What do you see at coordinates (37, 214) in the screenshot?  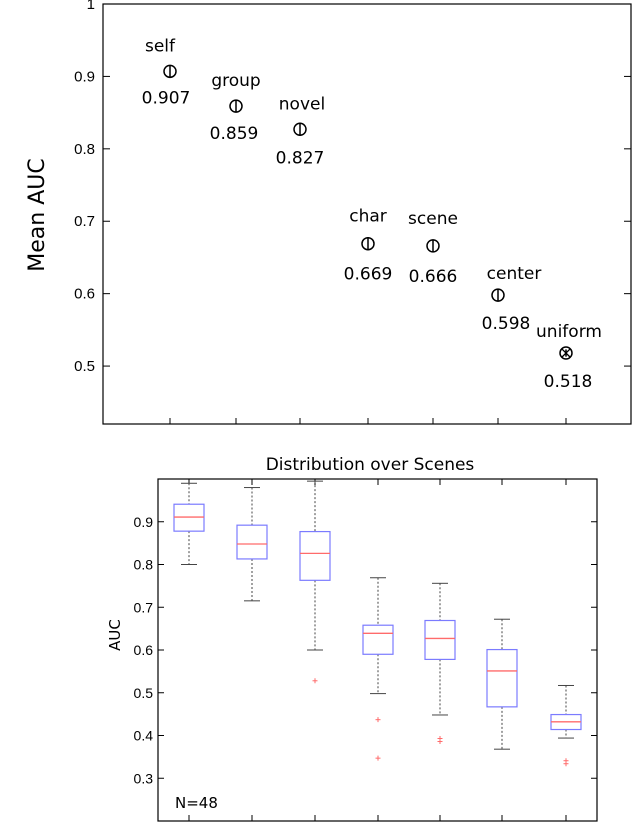 I see `mean-auc-ylabel: Mean AUC` at bounding box center [37, 214].